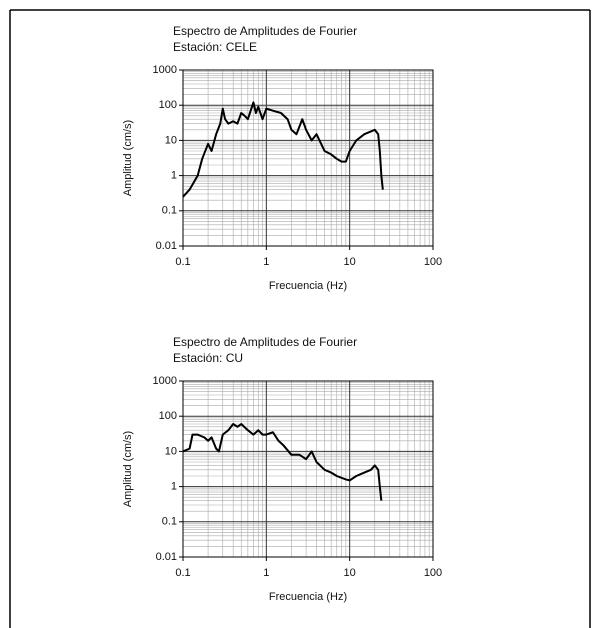  What do you see at coordinates (215, 47) in the screenshot?
I see `chart-subtitle: Estación: CELE` at bounding box center [215, 47].